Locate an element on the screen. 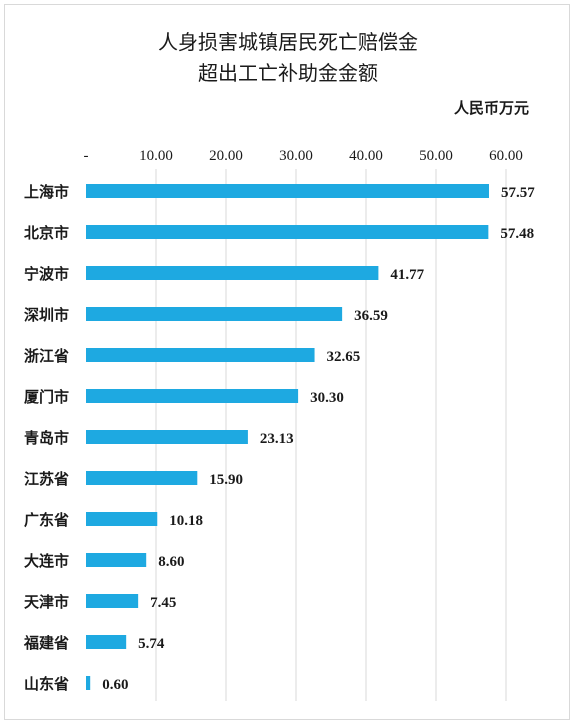 This screenshot has width=576, height=725. category-label: 北京市 is located at coordinates (46, 233).